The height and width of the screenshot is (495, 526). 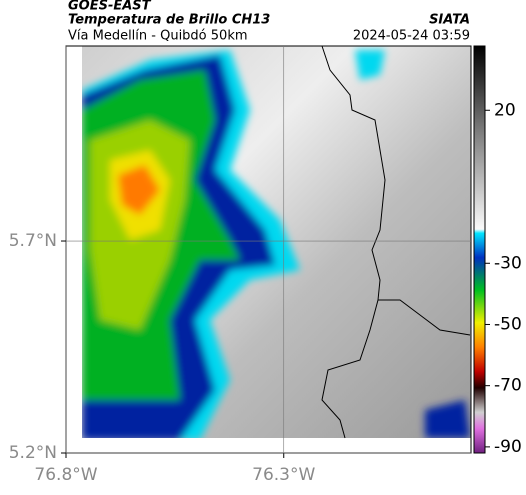 What do you see at coordinates (283, 475) in the screenshot?
I see `x-tick-label: 76.3°W` at bounding box center [283, 475].